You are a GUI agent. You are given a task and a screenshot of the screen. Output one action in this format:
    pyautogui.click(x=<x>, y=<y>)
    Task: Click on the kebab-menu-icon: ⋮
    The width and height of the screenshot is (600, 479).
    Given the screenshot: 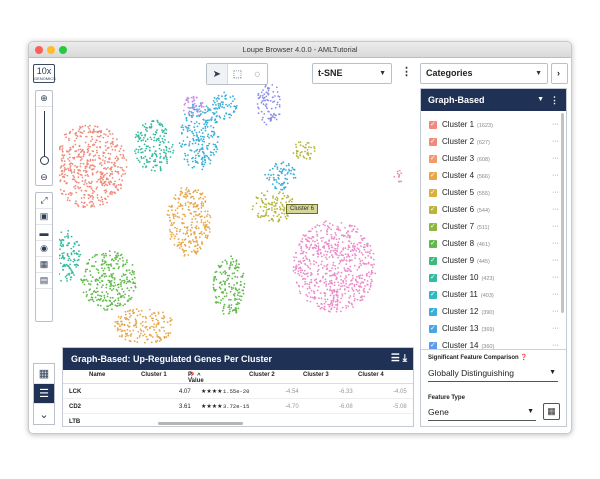 What is the action you would take?
    pyautogui.click(x=554, y=100)
    